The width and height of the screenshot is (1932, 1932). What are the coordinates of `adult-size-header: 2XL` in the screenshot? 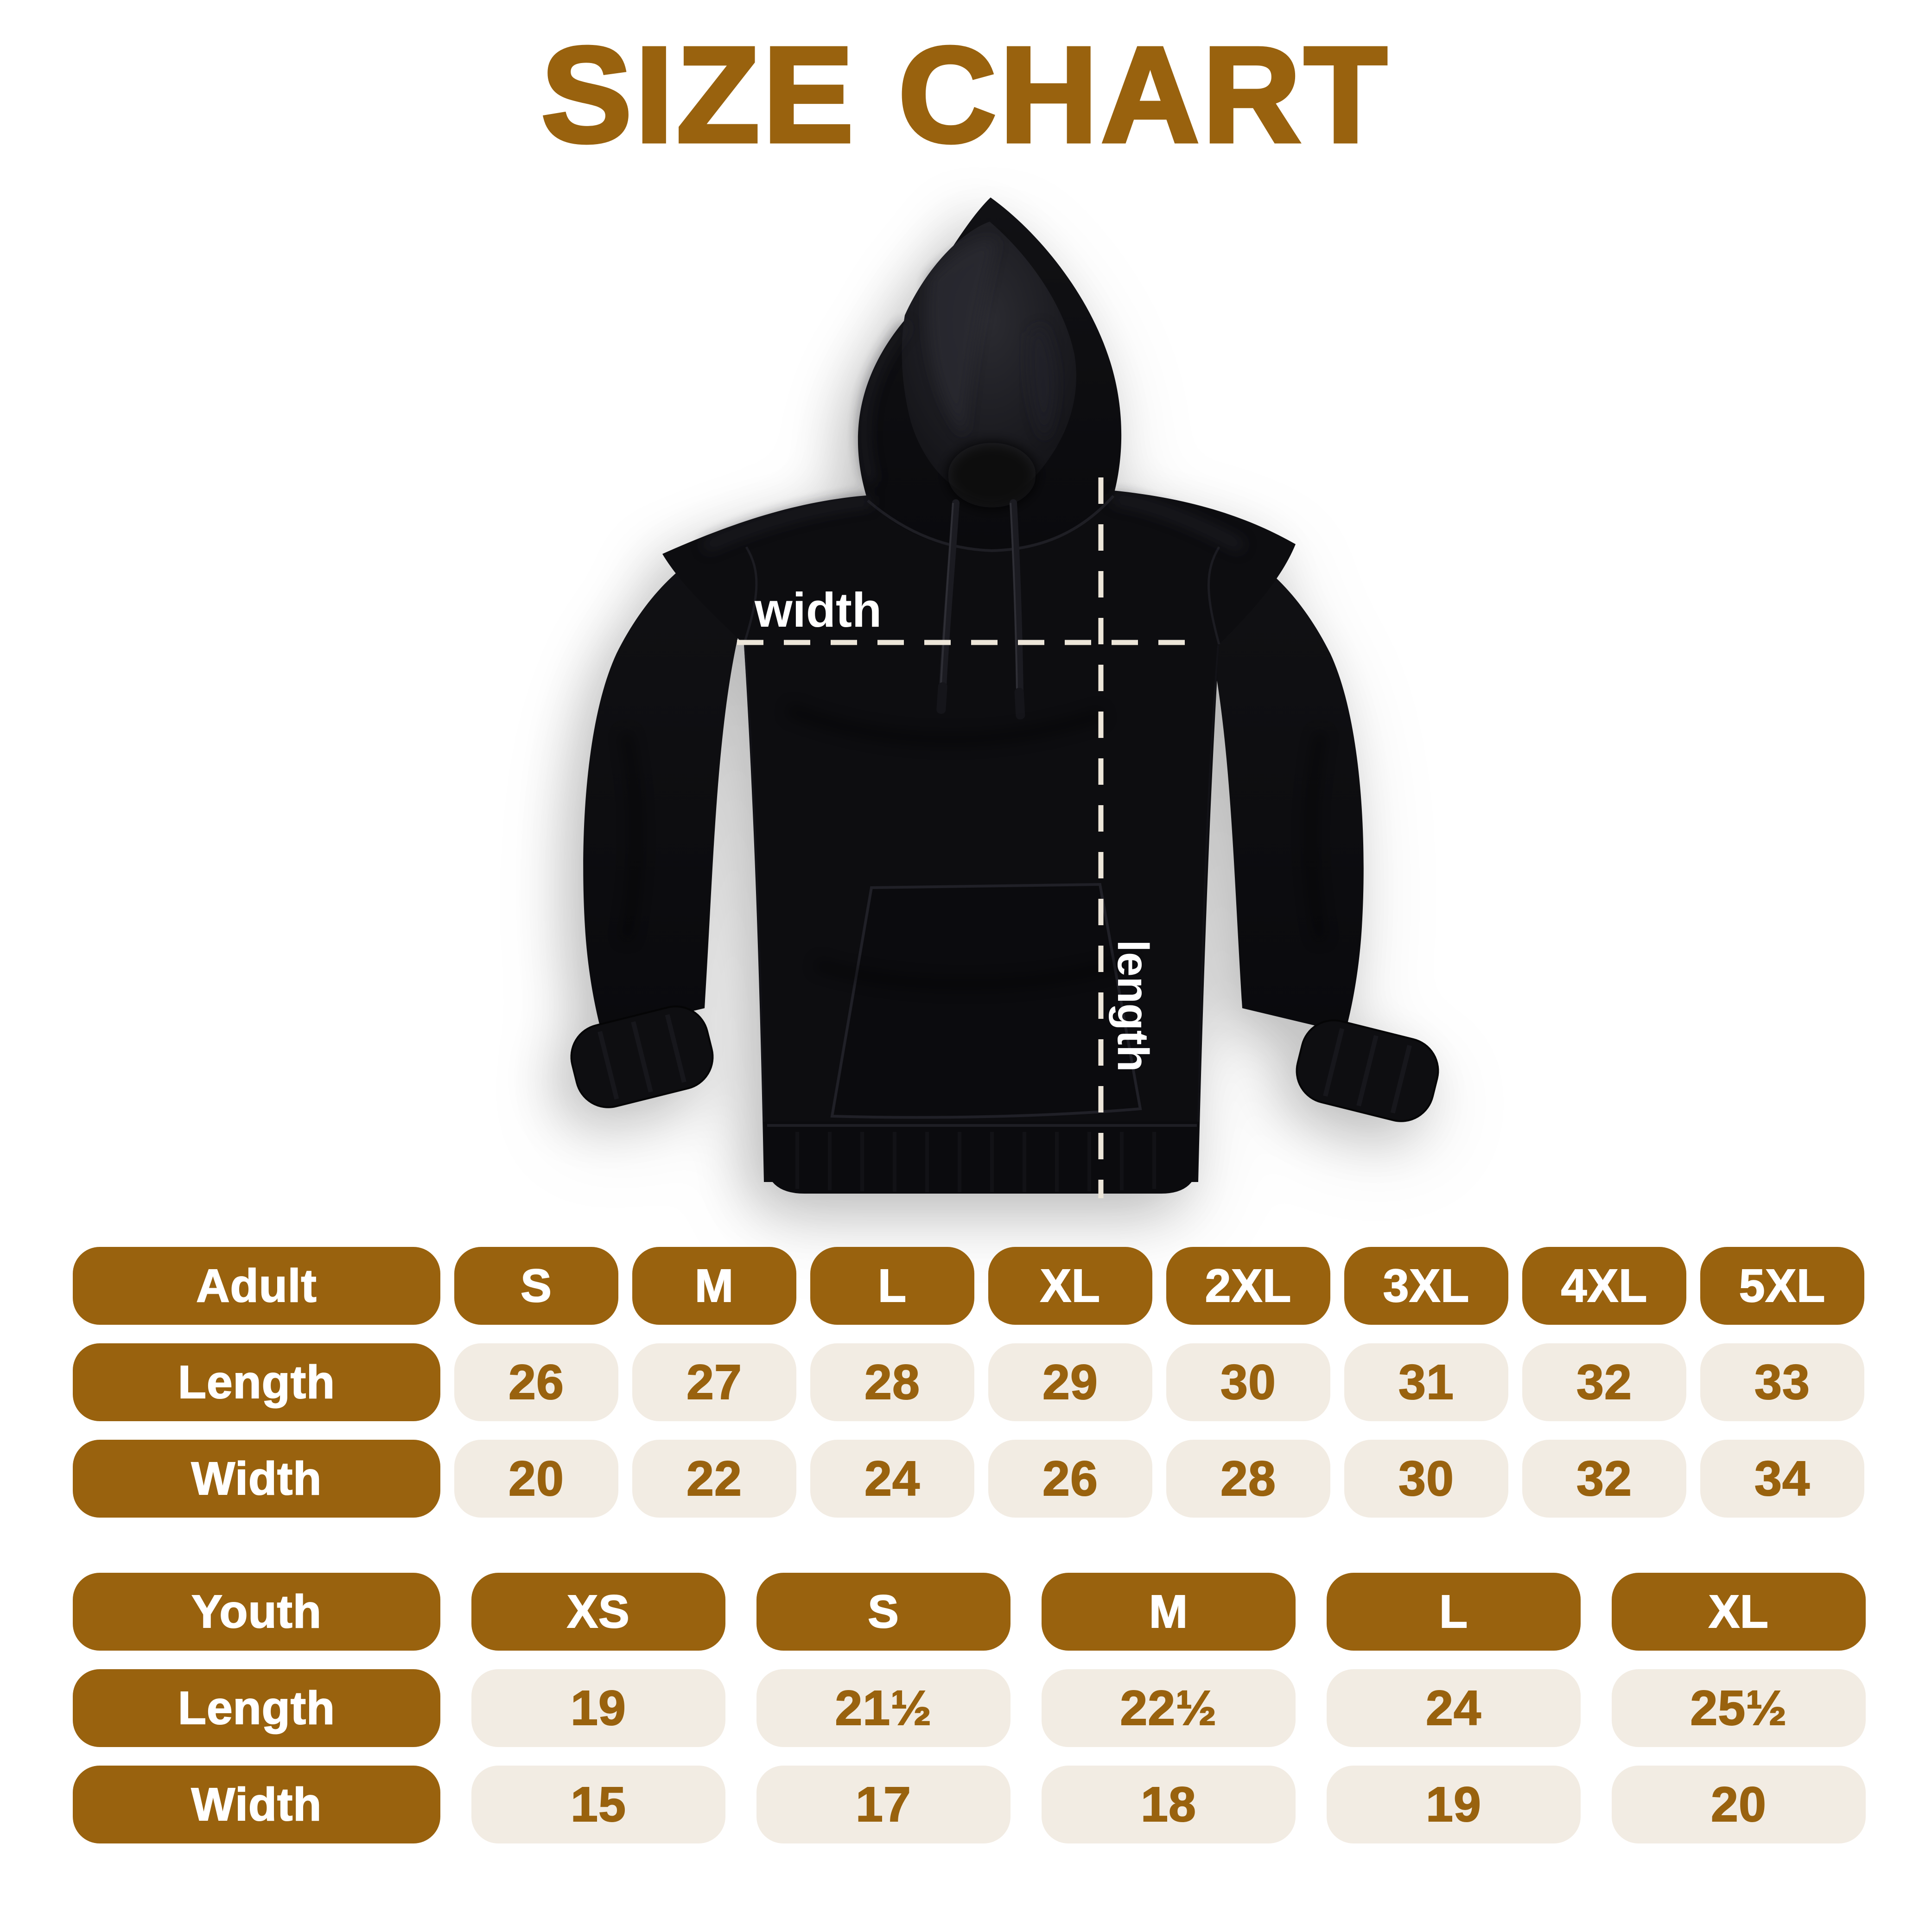 It's located at (1248, 1286).